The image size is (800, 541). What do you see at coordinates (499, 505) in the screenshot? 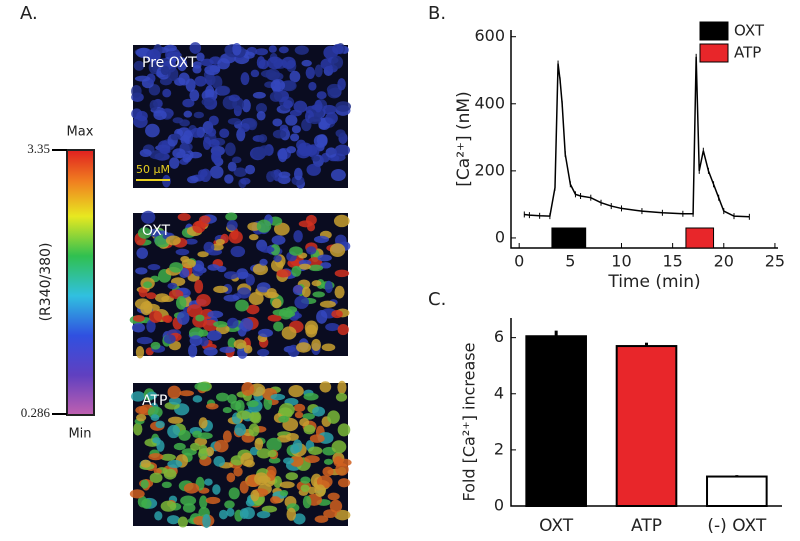
I see `y-tick-label: 0` at bounding box center [499, 505].